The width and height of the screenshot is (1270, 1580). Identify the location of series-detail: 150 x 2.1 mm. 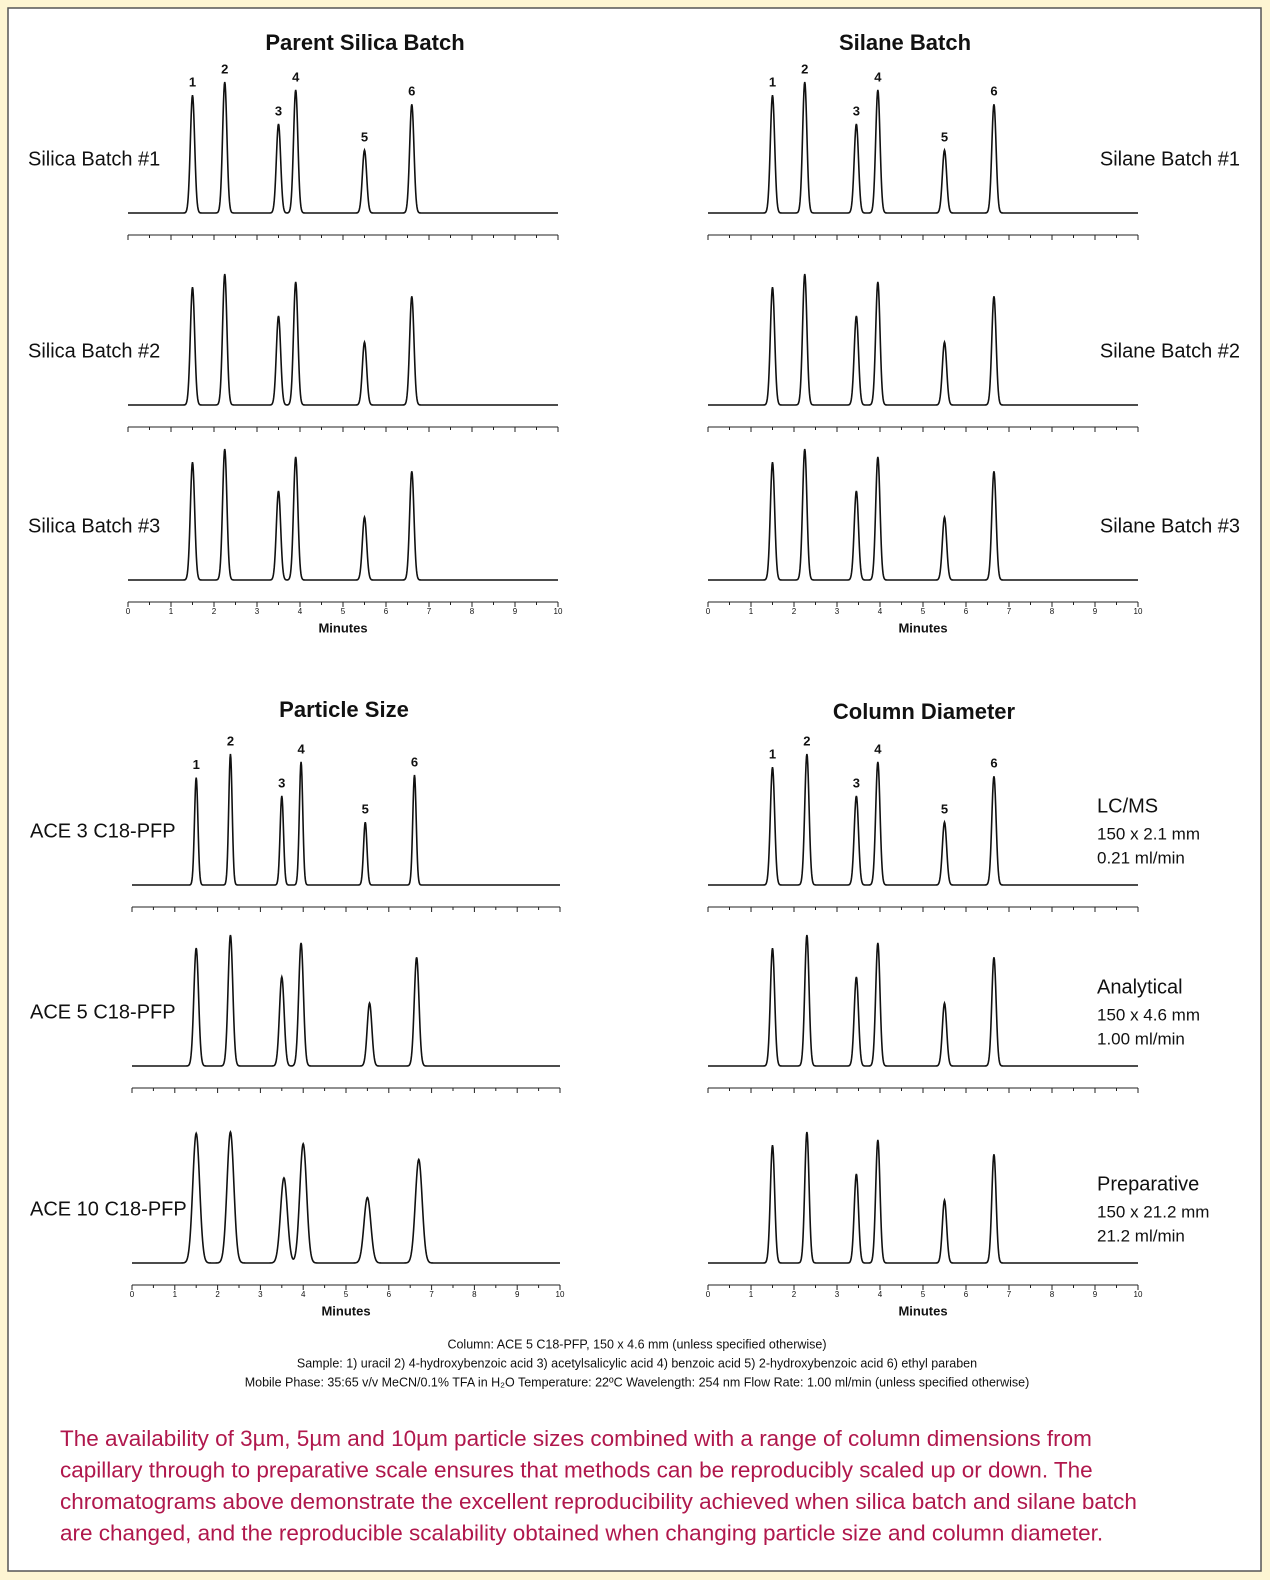
(1148, 833).